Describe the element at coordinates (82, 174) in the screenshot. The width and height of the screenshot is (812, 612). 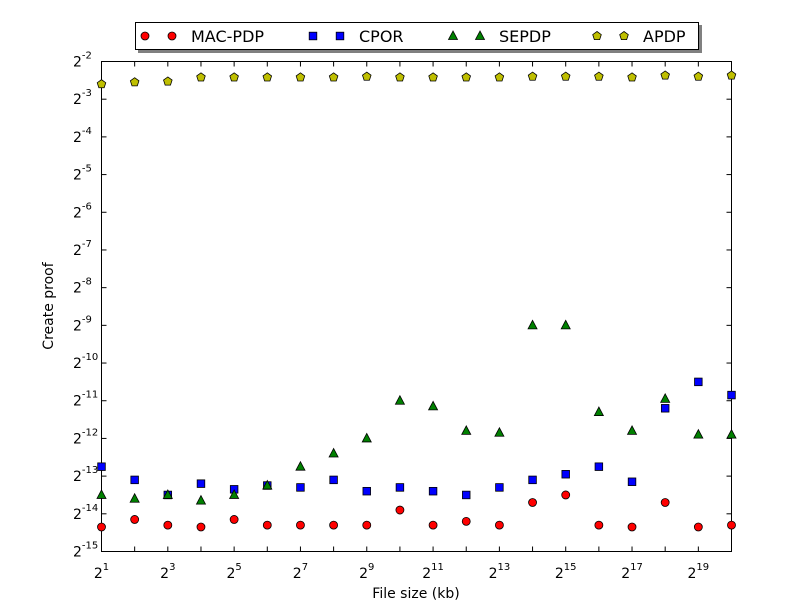
I see `y-tick-label: 2-5` at that location.